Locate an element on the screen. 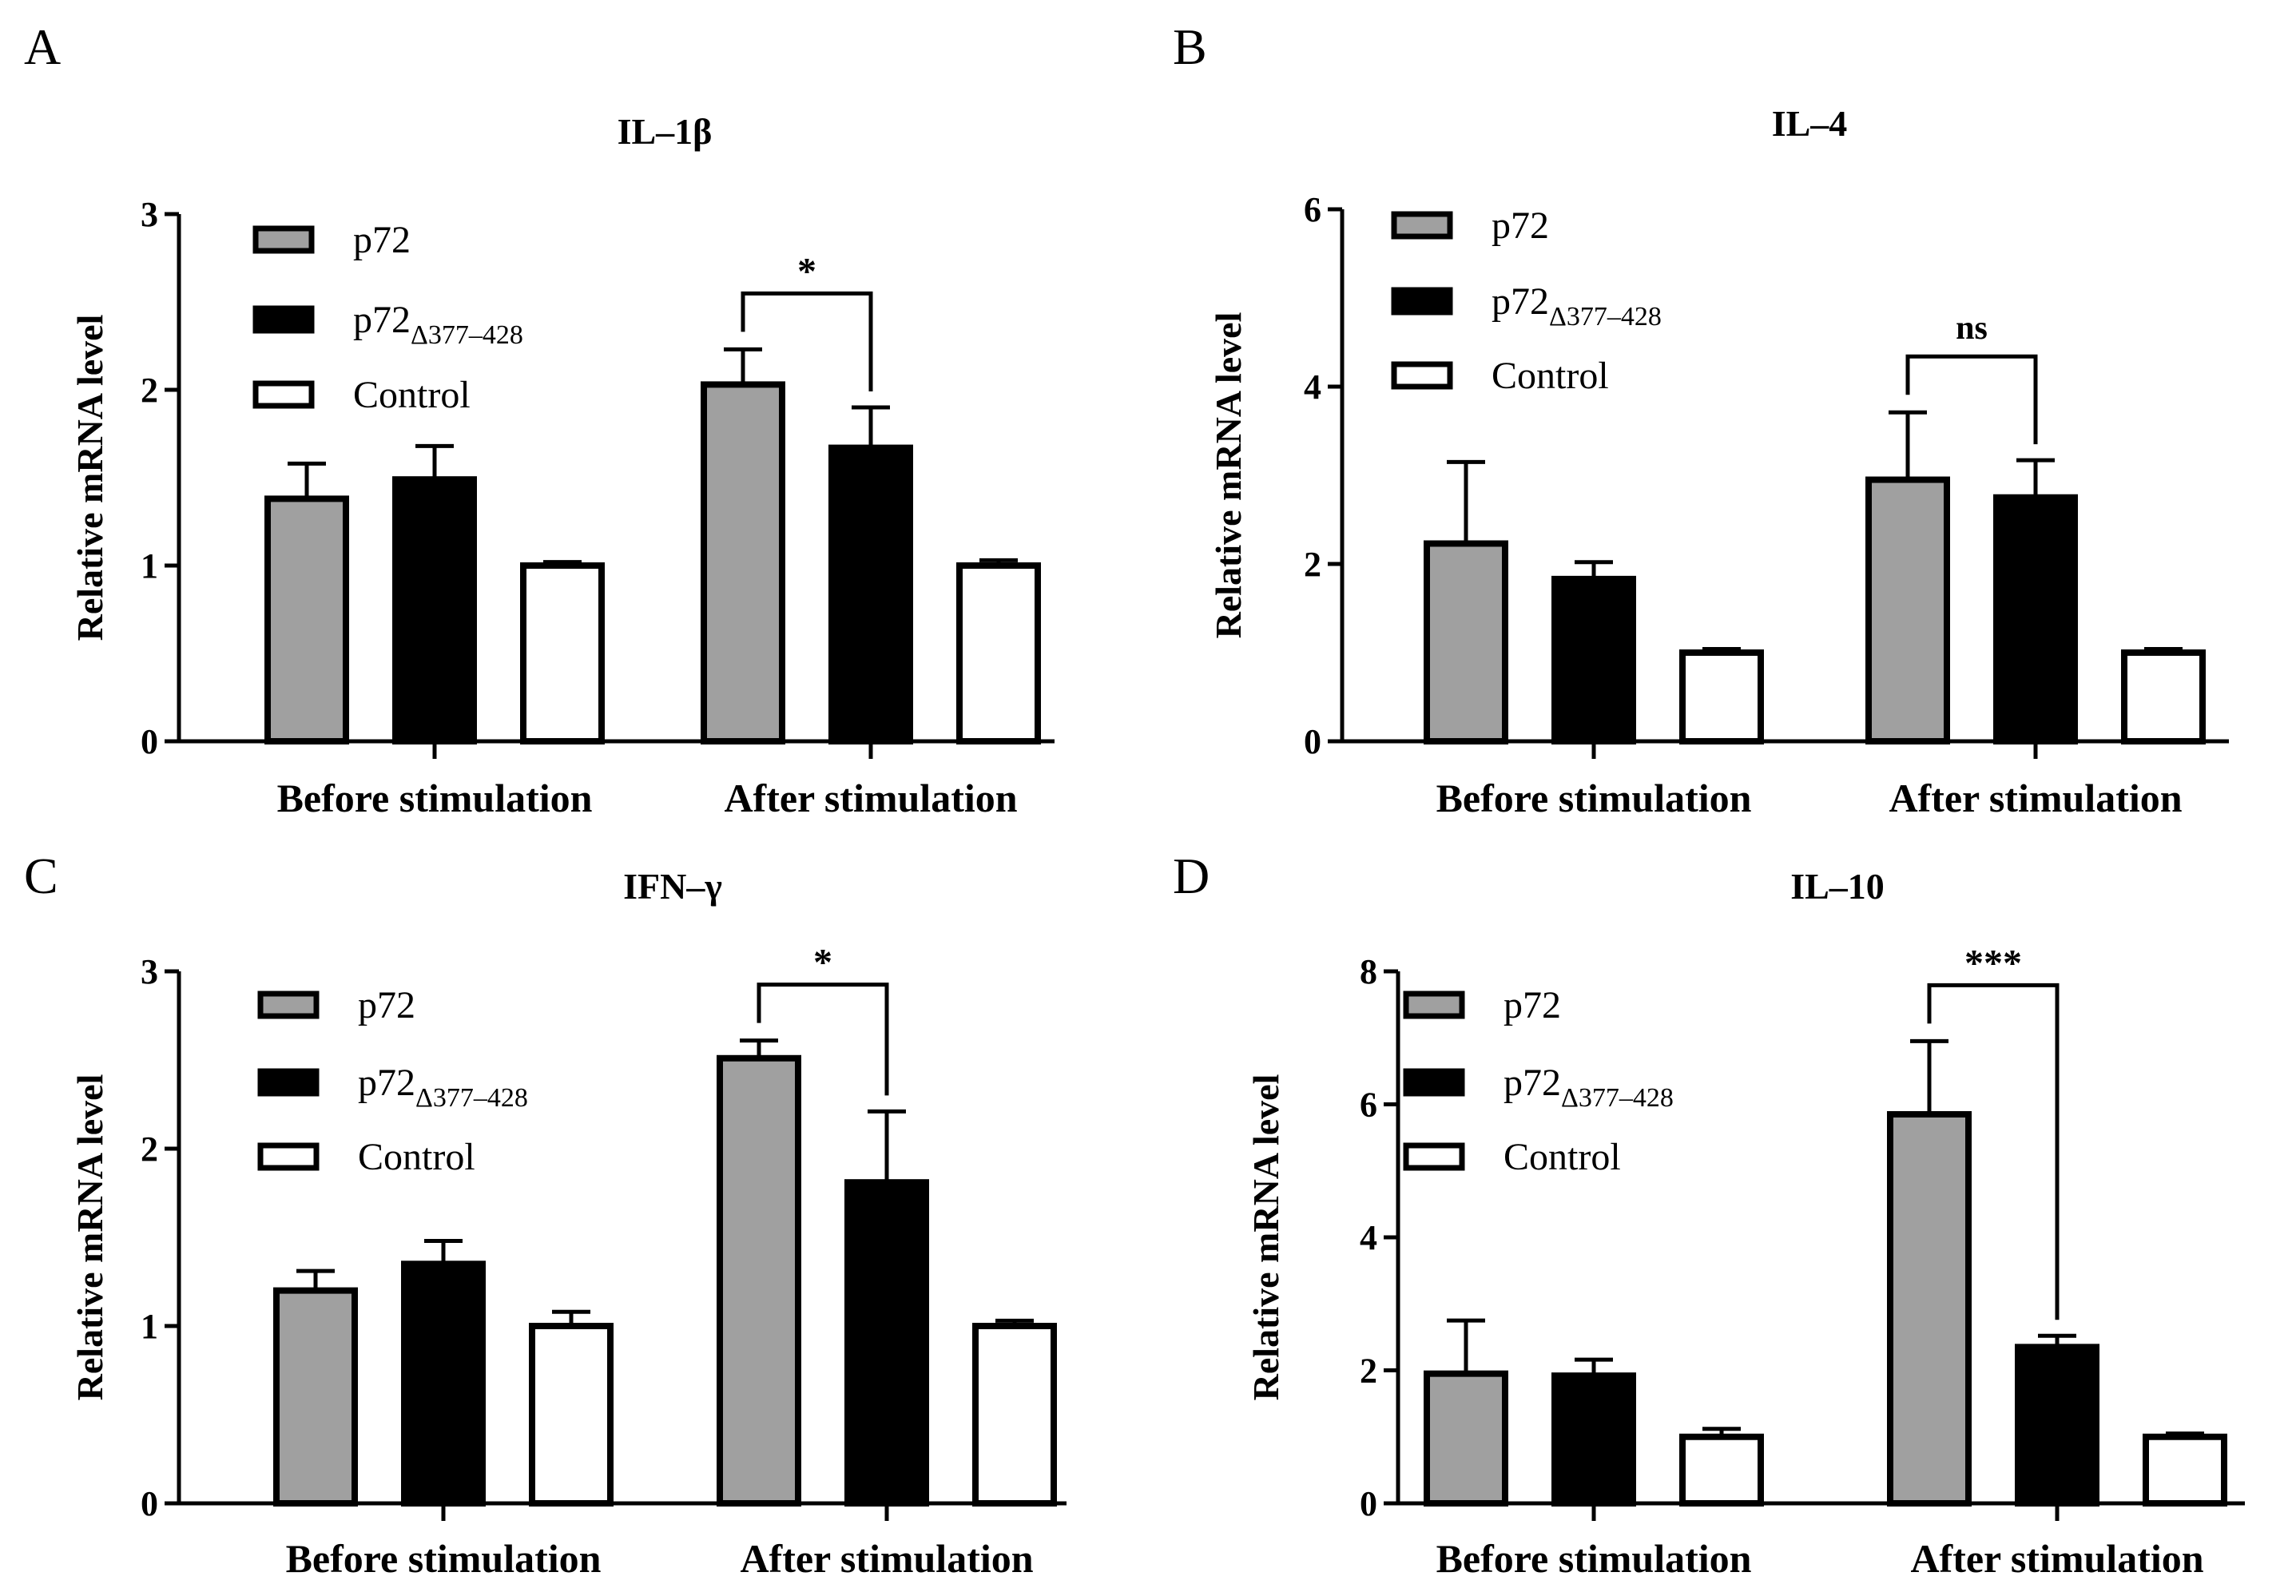 The image size is (2296, 1596). y-tick-label: 6 is located at coordinates (1368, 1105).